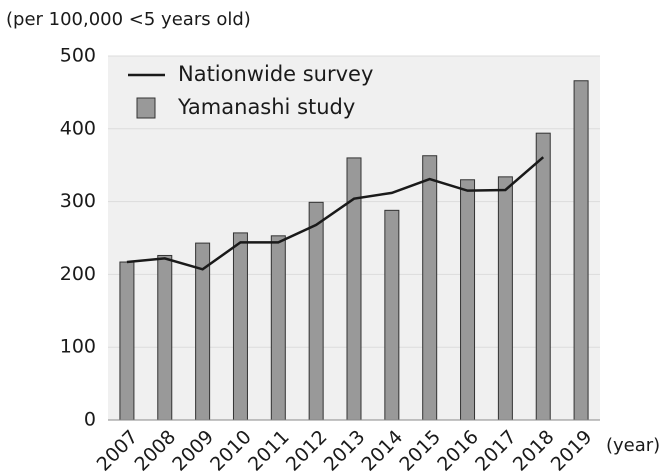 The width and height of the screenshot is (668, 475). Describe the element at coordinates (269, 450) in the screenshot. I see `x-tick-label: 2011` at that location.